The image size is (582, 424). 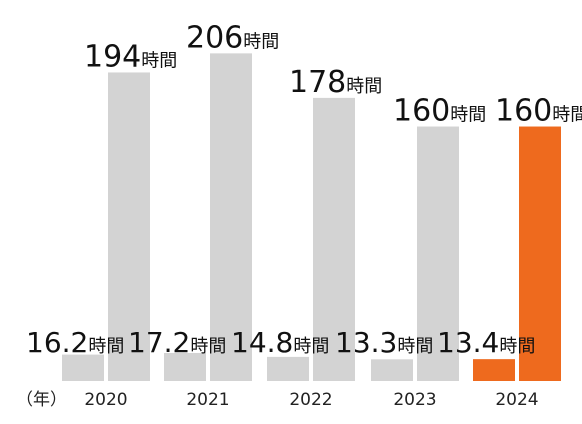 I want to click on bar-small-2022, so click(x=288, y=368).